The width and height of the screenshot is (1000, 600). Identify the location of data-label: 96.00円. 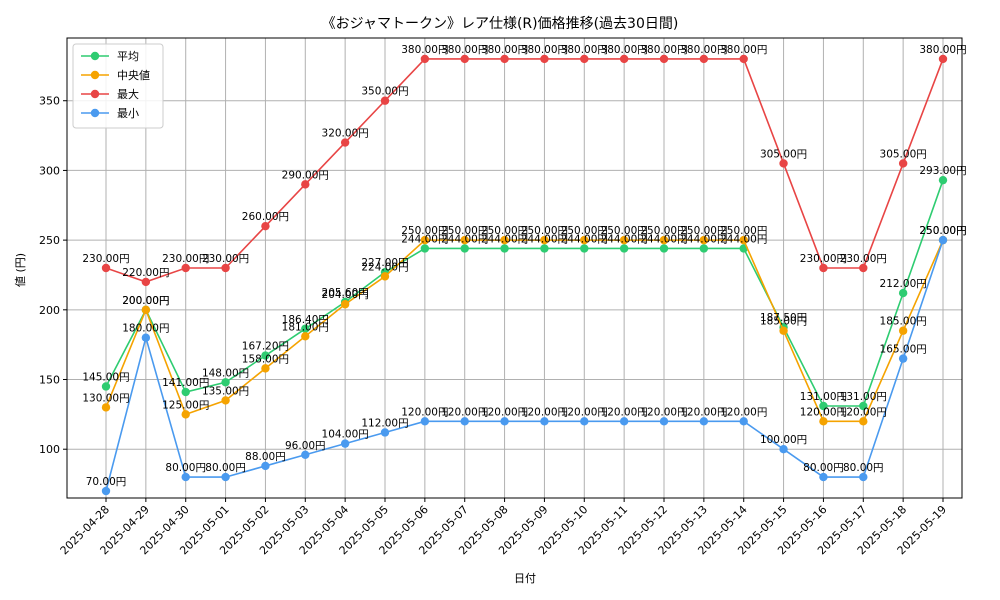
(305, 446).